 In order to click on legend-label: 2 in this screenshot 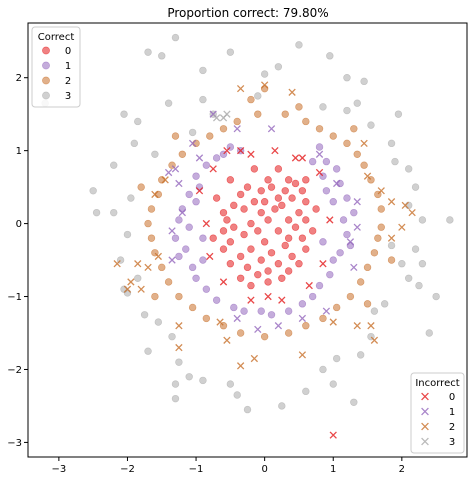, I will do `click(68, 81)`.